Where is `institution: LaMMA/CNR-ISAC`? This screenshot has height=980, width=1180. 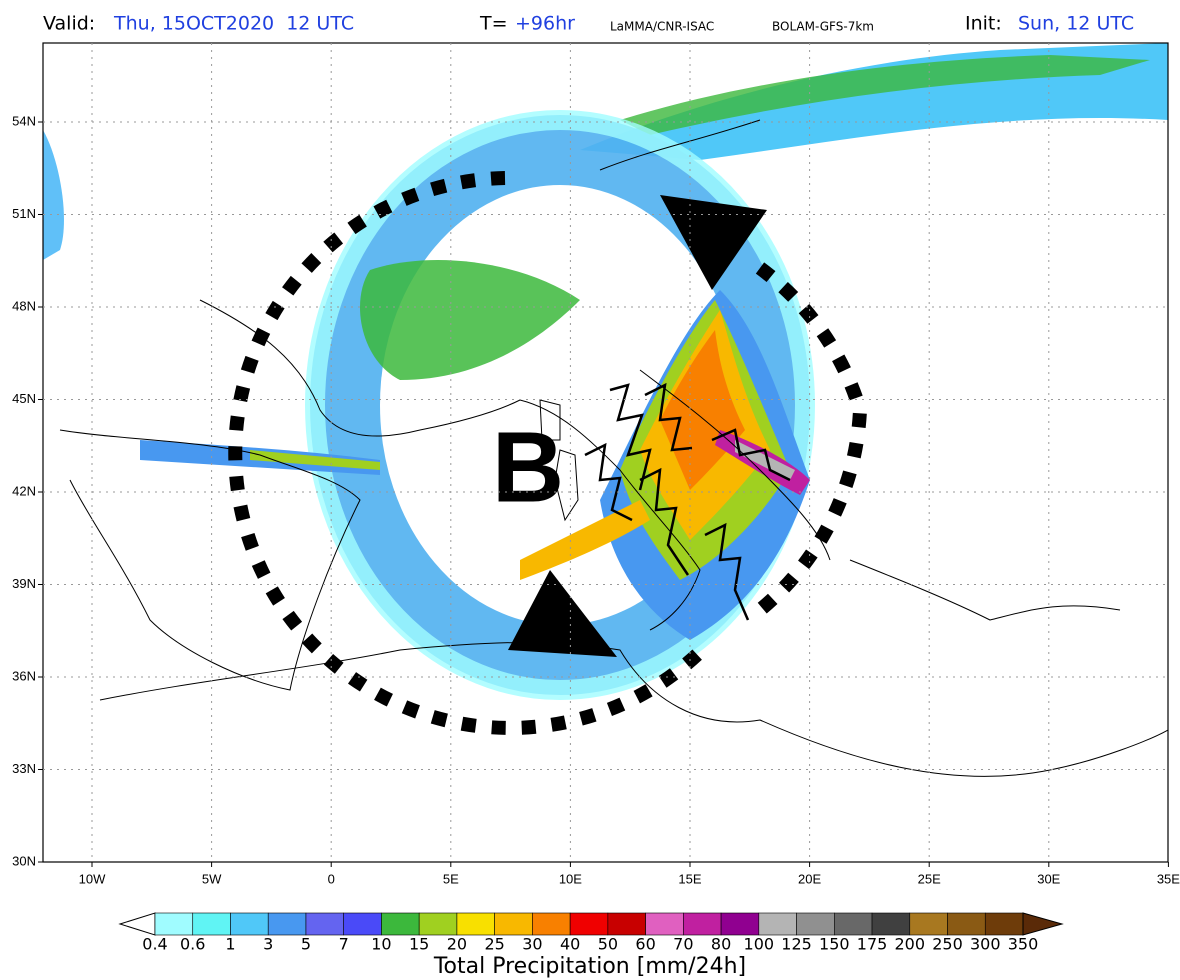
institution: LaMMA/CNR-ISAC is located at coordinates (662, 27).